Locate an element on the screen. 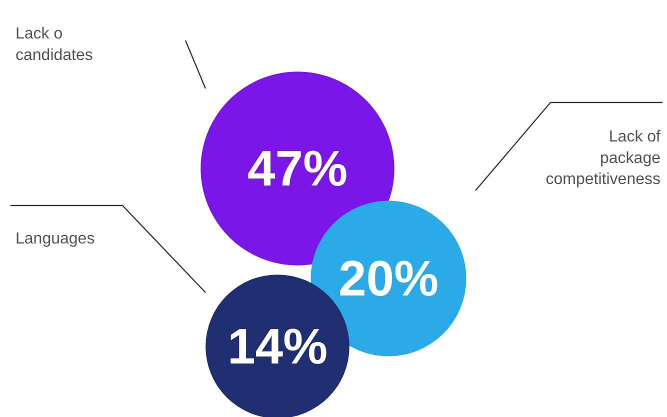 The height and width of the screenshot is (417, 667). data-label: 14% is located at coordinates (277, 346).